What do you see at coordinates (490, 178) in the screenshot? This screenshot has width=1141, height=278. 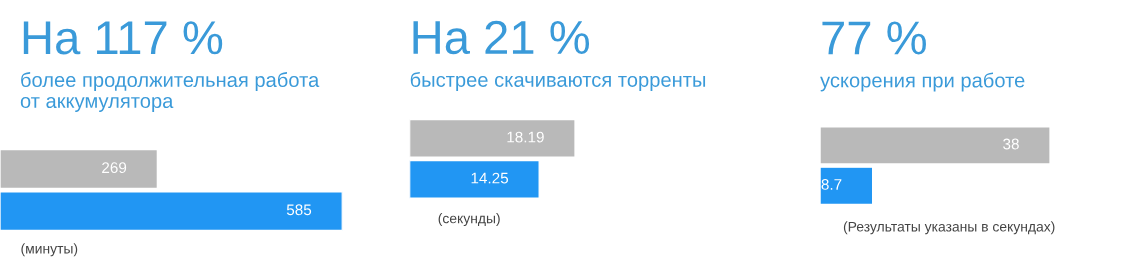 I see `data-label: 14.25` at bounding box center [490, 178].